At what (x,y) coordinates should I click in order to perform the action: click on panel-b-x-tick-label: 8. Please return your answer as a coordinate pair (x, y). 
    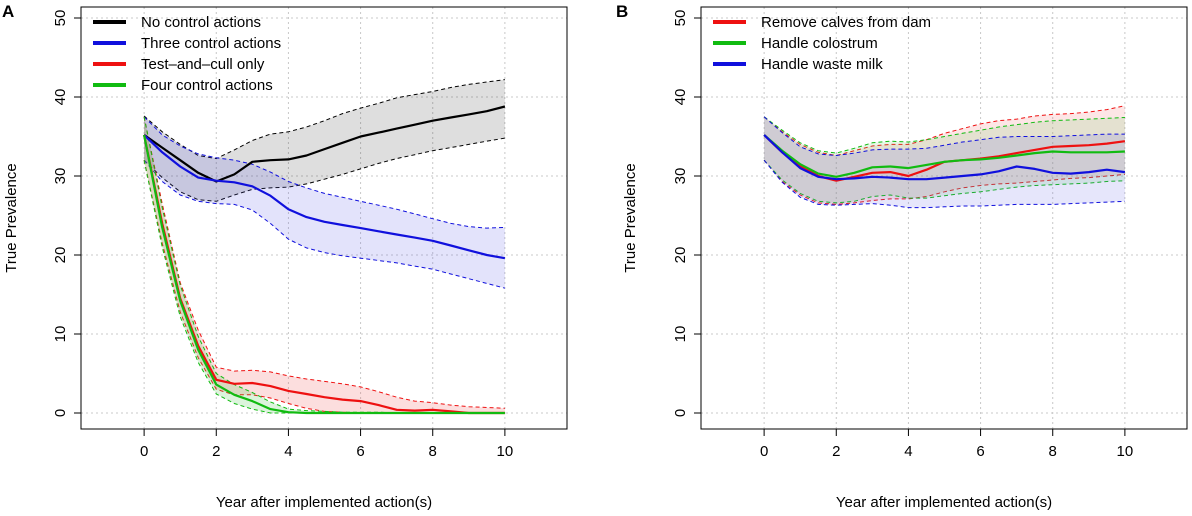
    Looking at the image, I should click on (1053, 451).